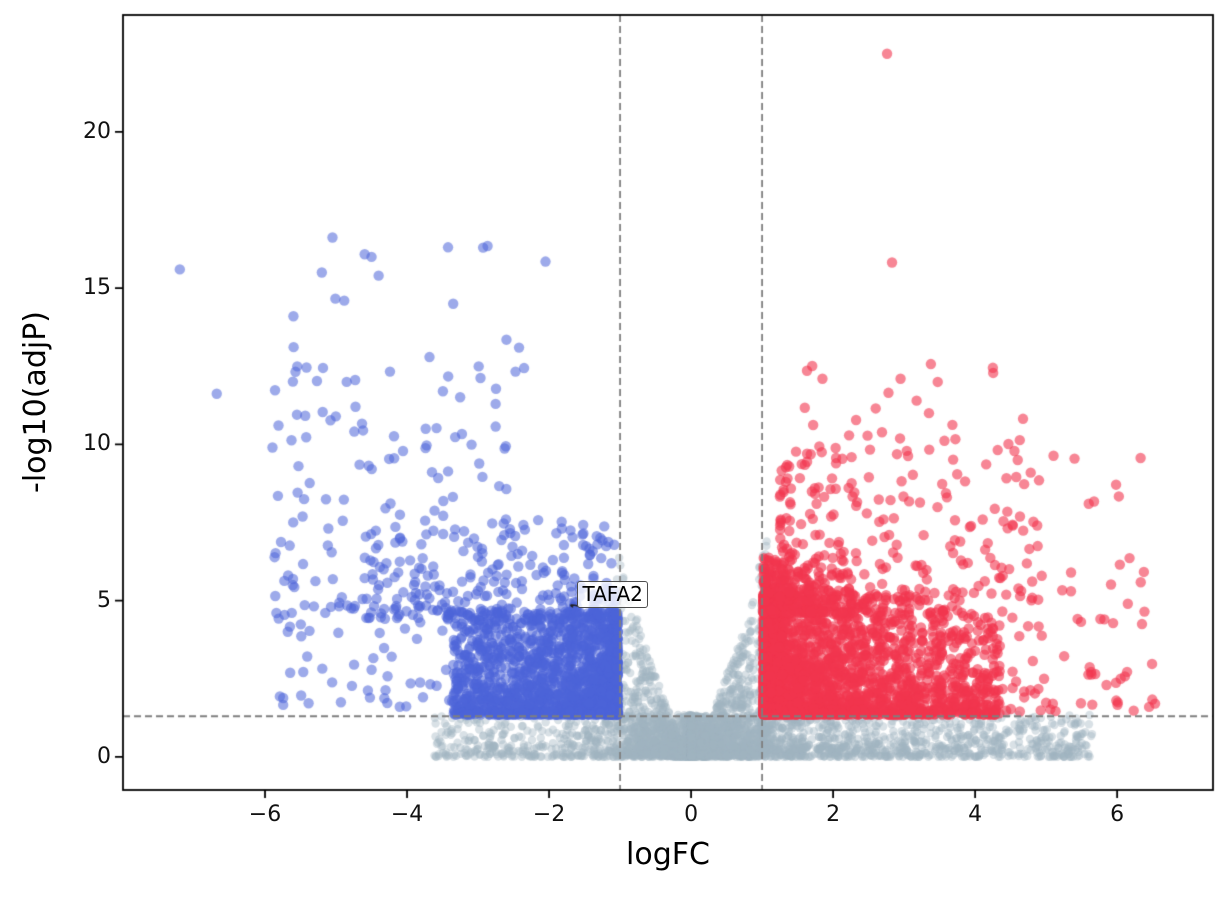  Describe the element at coordinates (668, 854) in the screenshot. I see `x-axis-label: logFC` at that location.